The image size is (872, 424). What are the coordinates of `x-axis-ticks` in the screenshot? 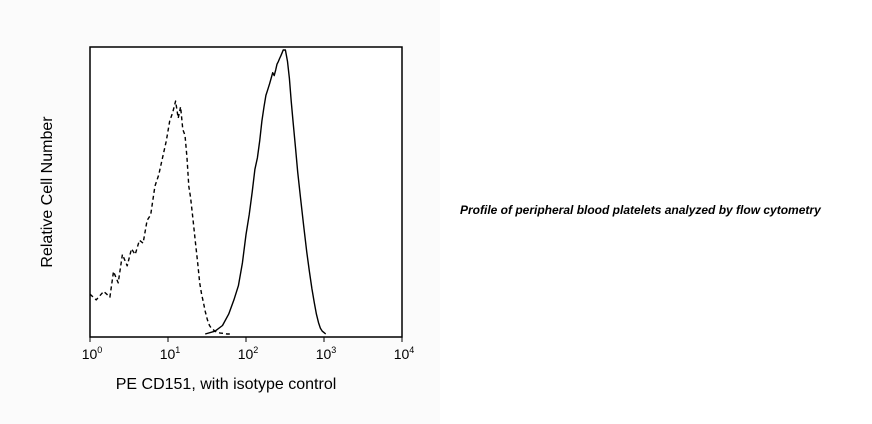 It's located at (246, 339).